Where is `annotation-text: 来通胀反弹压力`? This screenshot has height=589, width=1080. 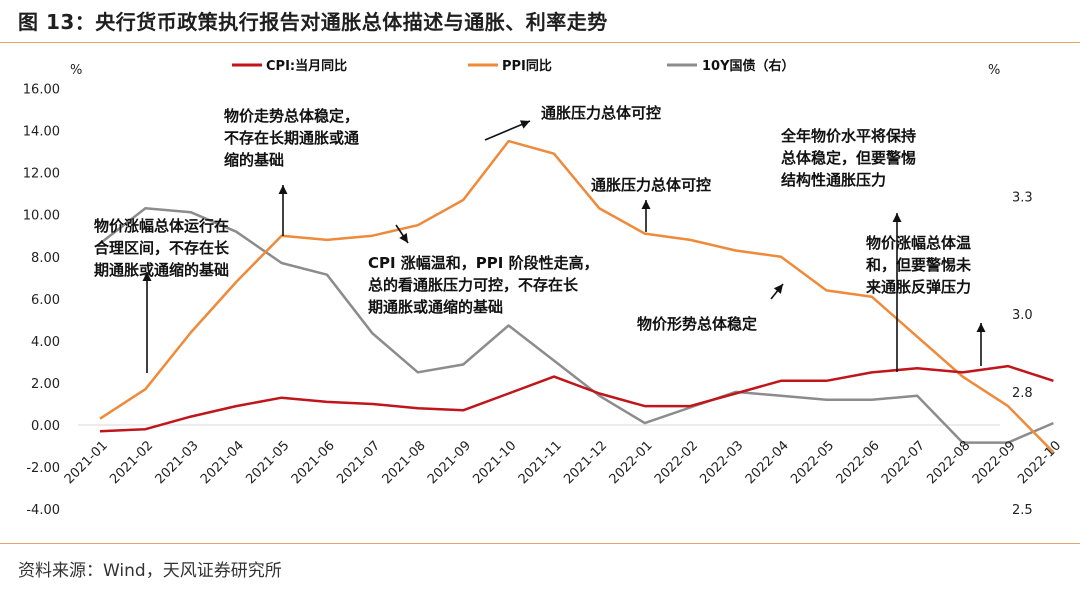
annotation-text: 来通胀反弹压力 is located at coordinates (918, 287).